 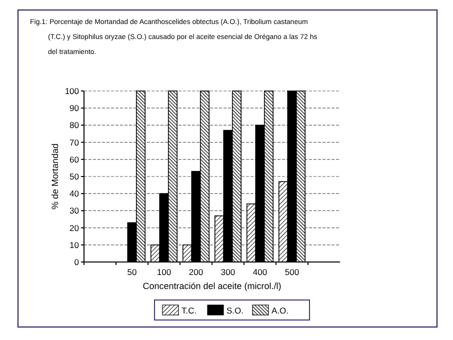 I want to click on x-tick-label: 400, so click(x=260, y=272).